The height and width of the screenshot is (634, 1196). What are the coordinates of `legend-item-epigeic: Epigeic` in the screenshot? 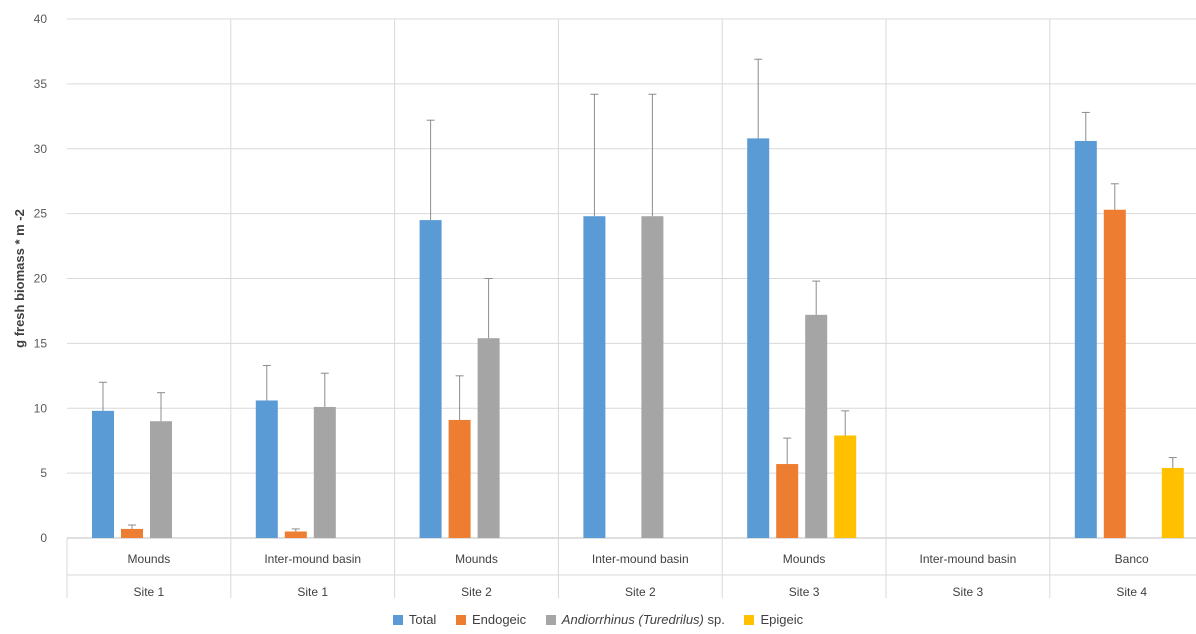 It's located at (773, 619).